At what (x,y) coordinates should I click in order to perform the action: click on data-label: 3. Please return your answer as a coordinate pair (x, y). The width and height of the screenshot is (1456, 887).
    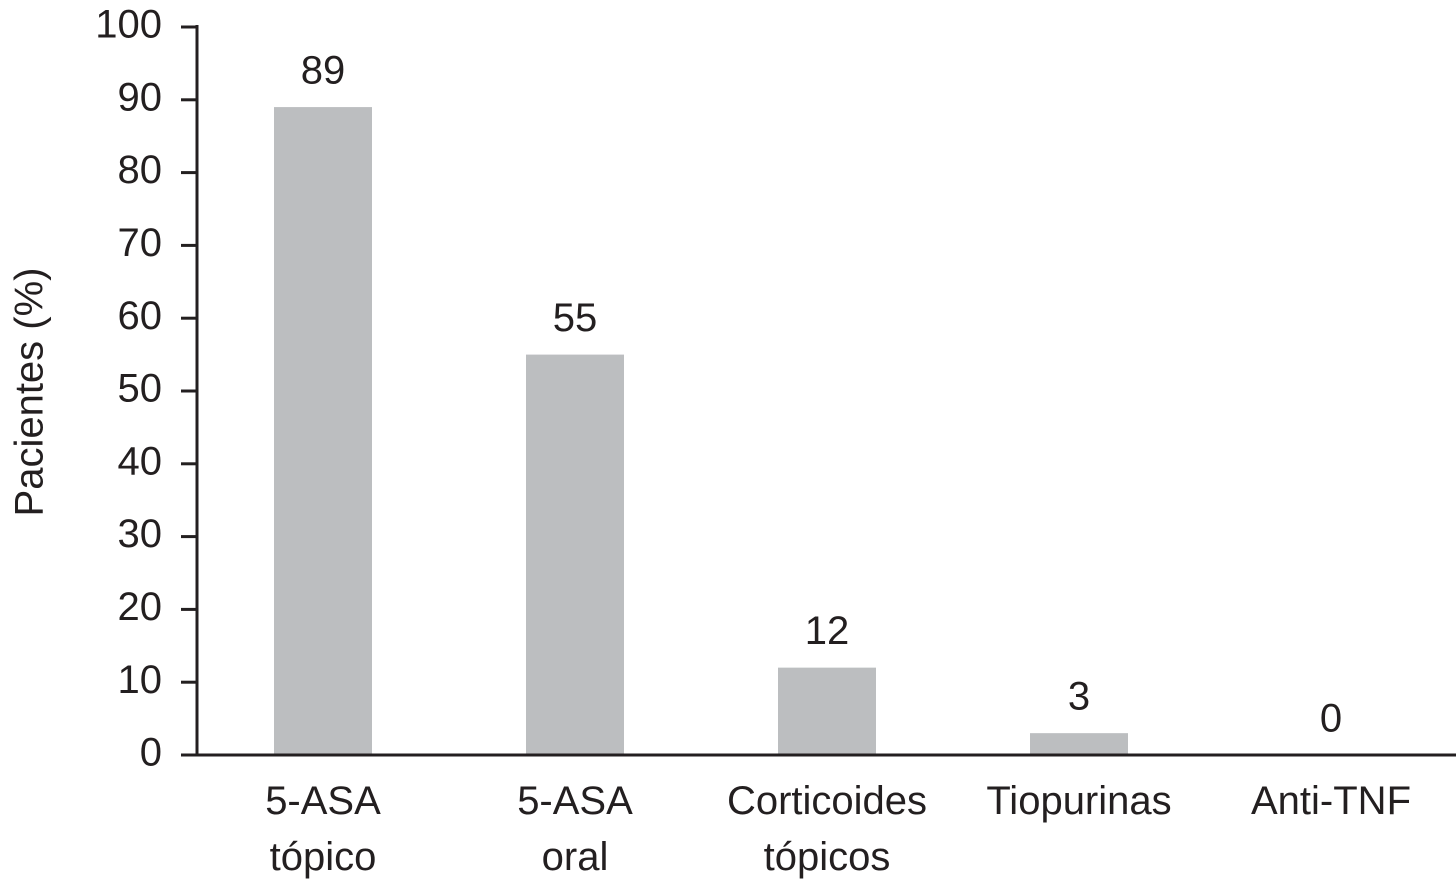
    Looking at the image, I should click on (1079, 697).